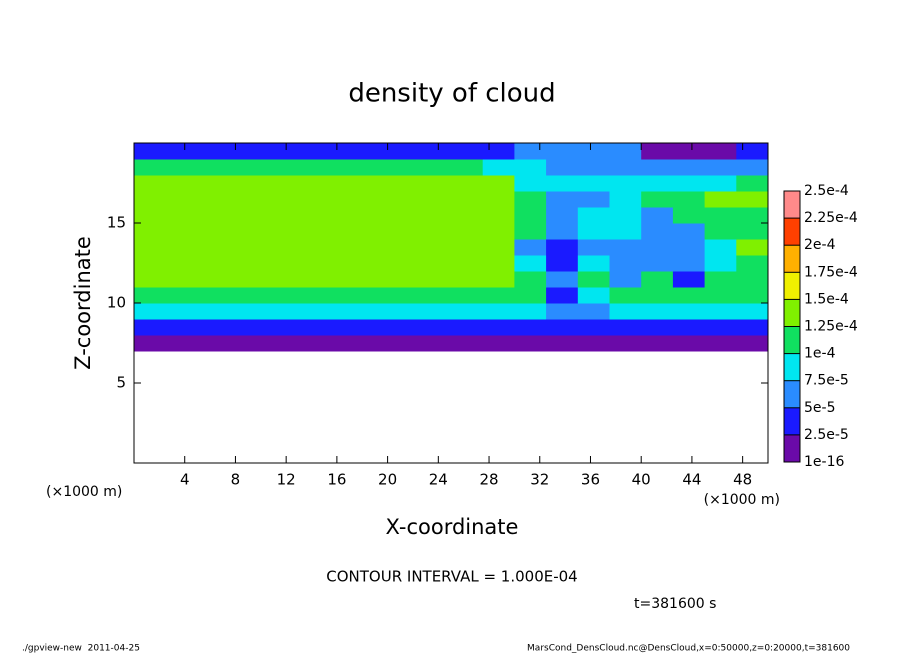 The width and height of the screenshot is (904, 654). Describe the element at coordinates (590, 480) in the screenshot. I see `x-tick-label: 36` at that location.